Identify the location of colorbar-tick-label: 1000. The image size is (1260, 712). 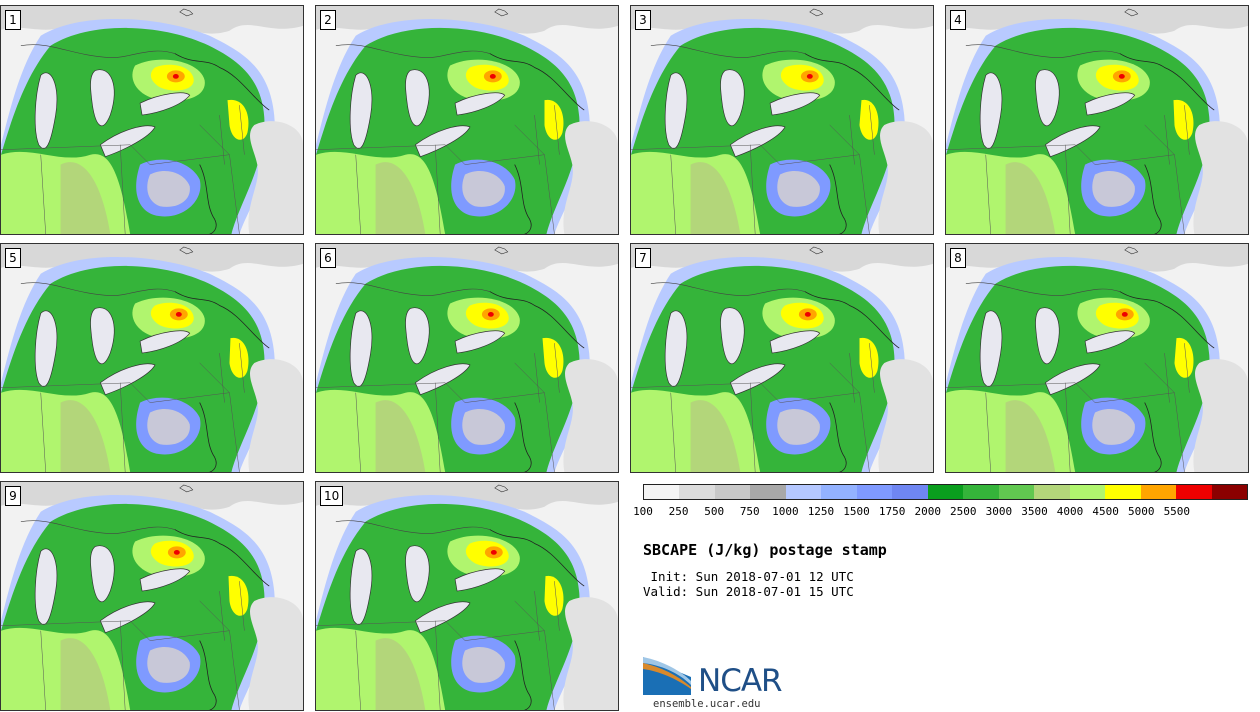
(785, 511).